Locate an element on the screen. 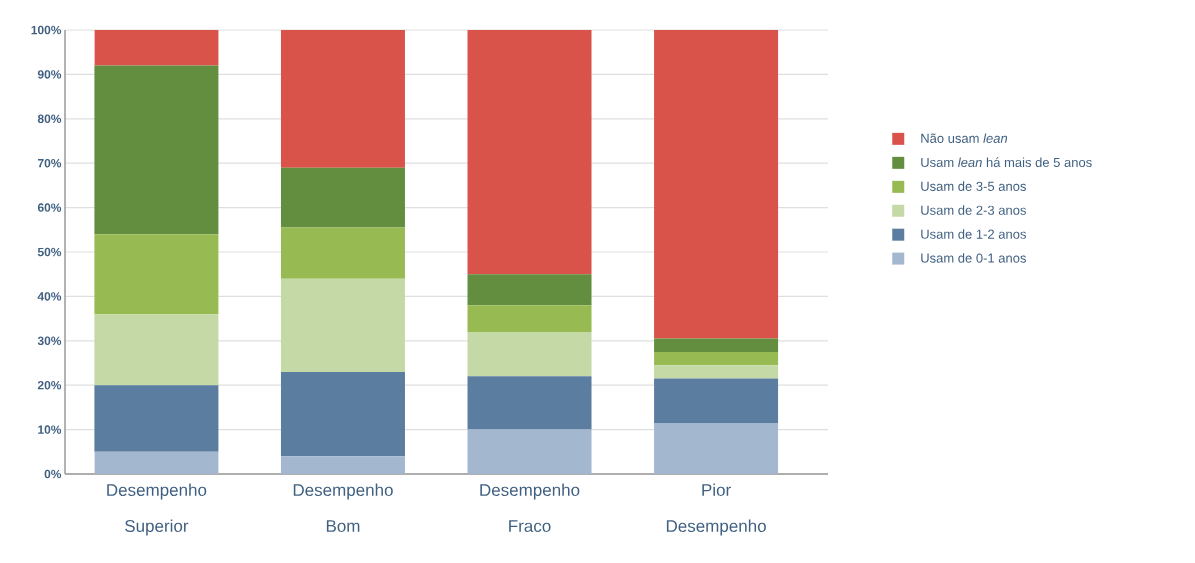  y-tick-label: 70% is located at coordinates (49, 163).